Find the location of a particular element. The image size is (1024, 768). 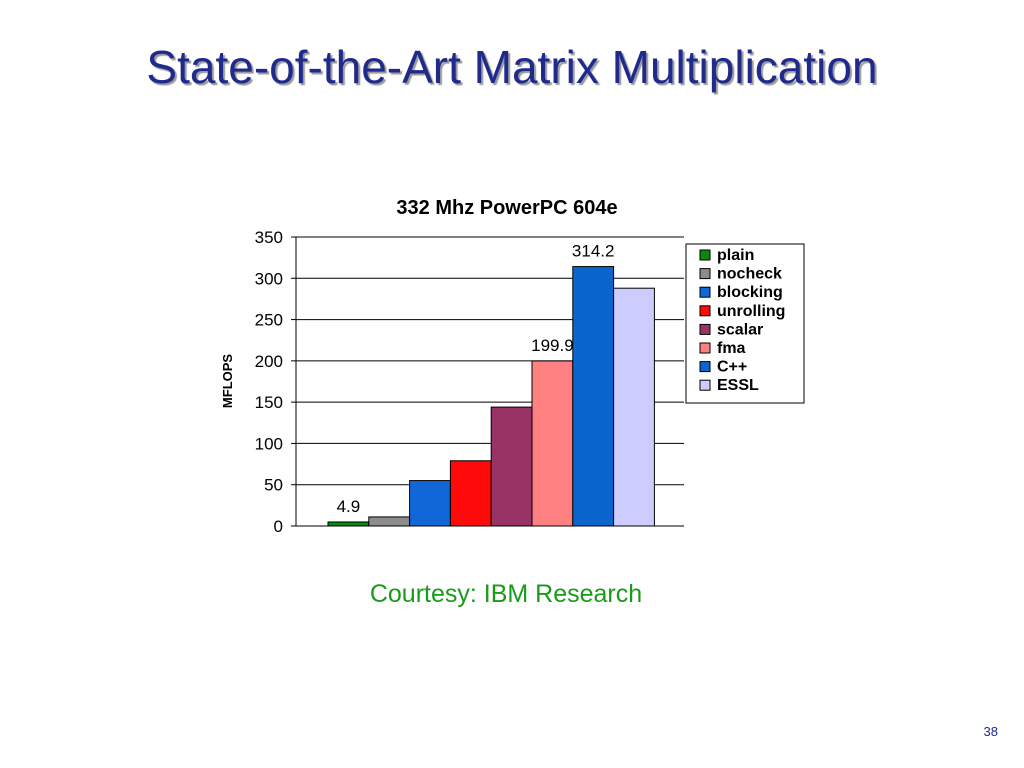

data-label: 199.9 is located at coordinates (552, 345).